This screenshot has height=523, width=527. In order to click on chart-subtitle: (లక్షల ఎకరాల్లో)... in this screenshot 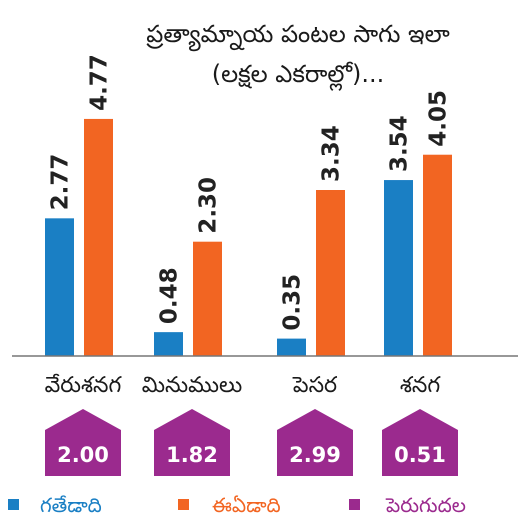, I will do `click(298, 75)`.